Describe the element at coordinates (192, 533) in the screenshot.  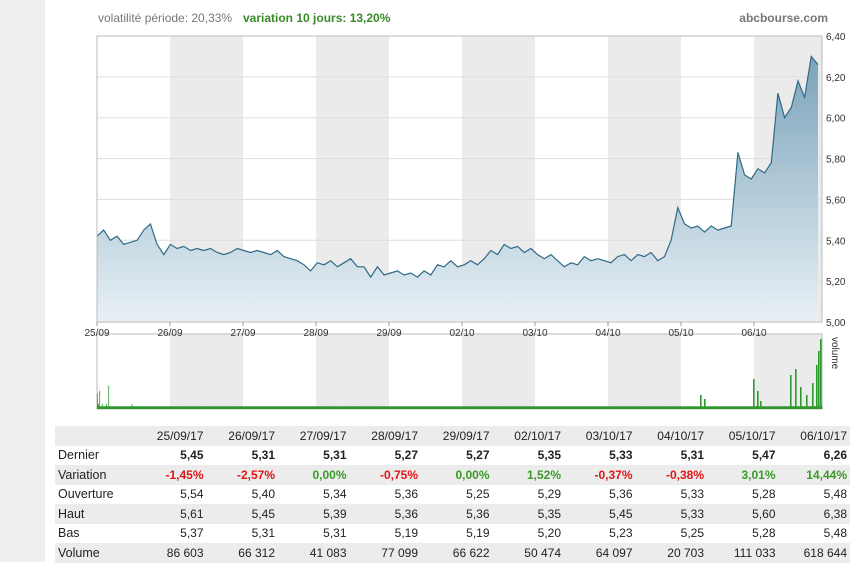
I see `table-cell: 5,37` at that location.